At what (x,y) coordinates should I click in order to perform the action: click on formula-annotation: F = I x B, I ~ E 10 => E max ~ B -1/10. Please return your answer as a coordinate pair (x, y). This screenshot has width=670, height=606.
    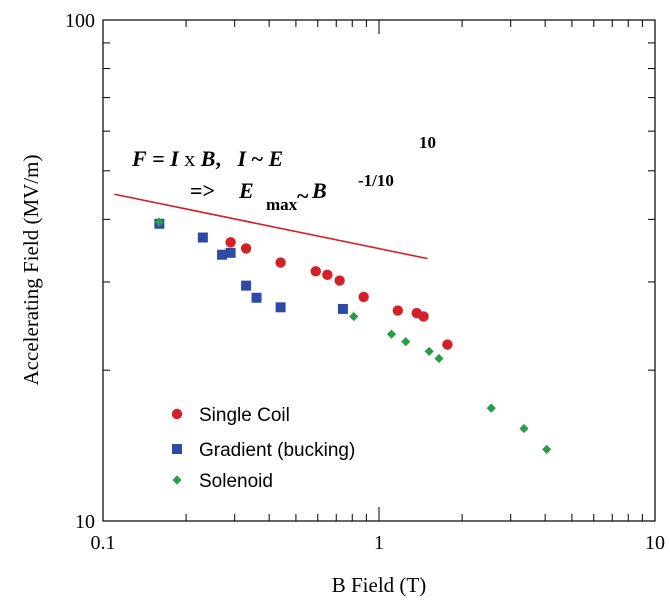
    Looking at the image, I should click on (283, 173).